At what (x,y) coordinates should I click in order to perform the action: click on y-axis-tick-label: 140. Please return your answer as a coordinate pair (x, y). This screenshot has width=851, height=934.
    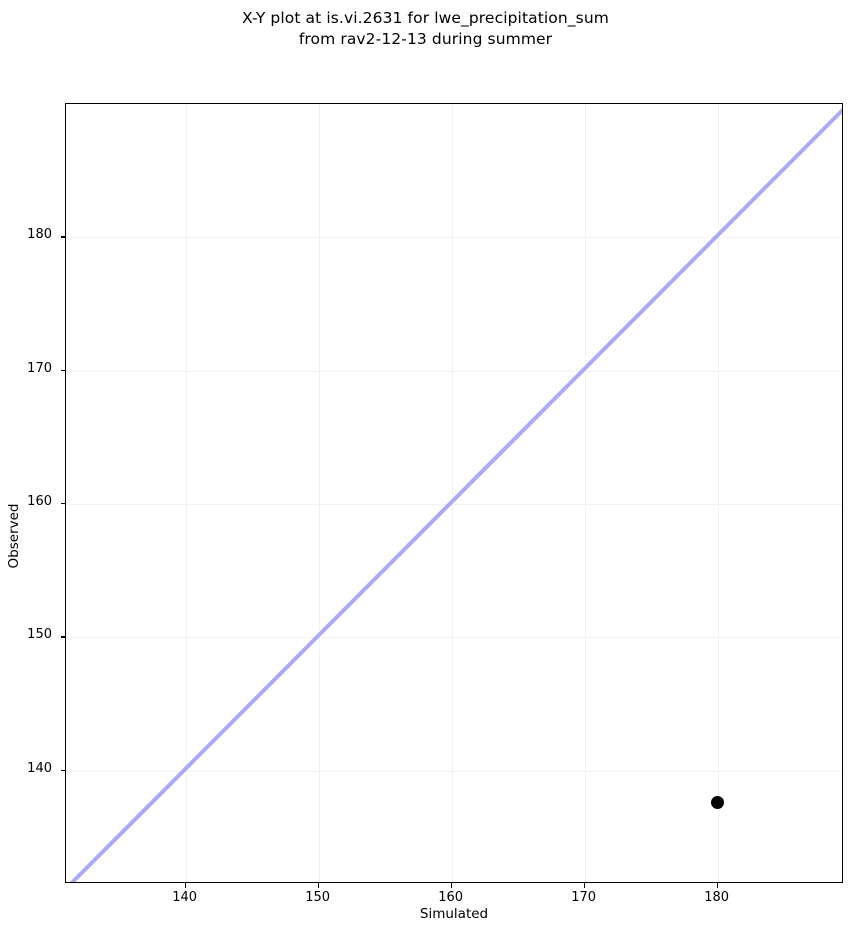
    Looking at the image, I should click on (39, 768).